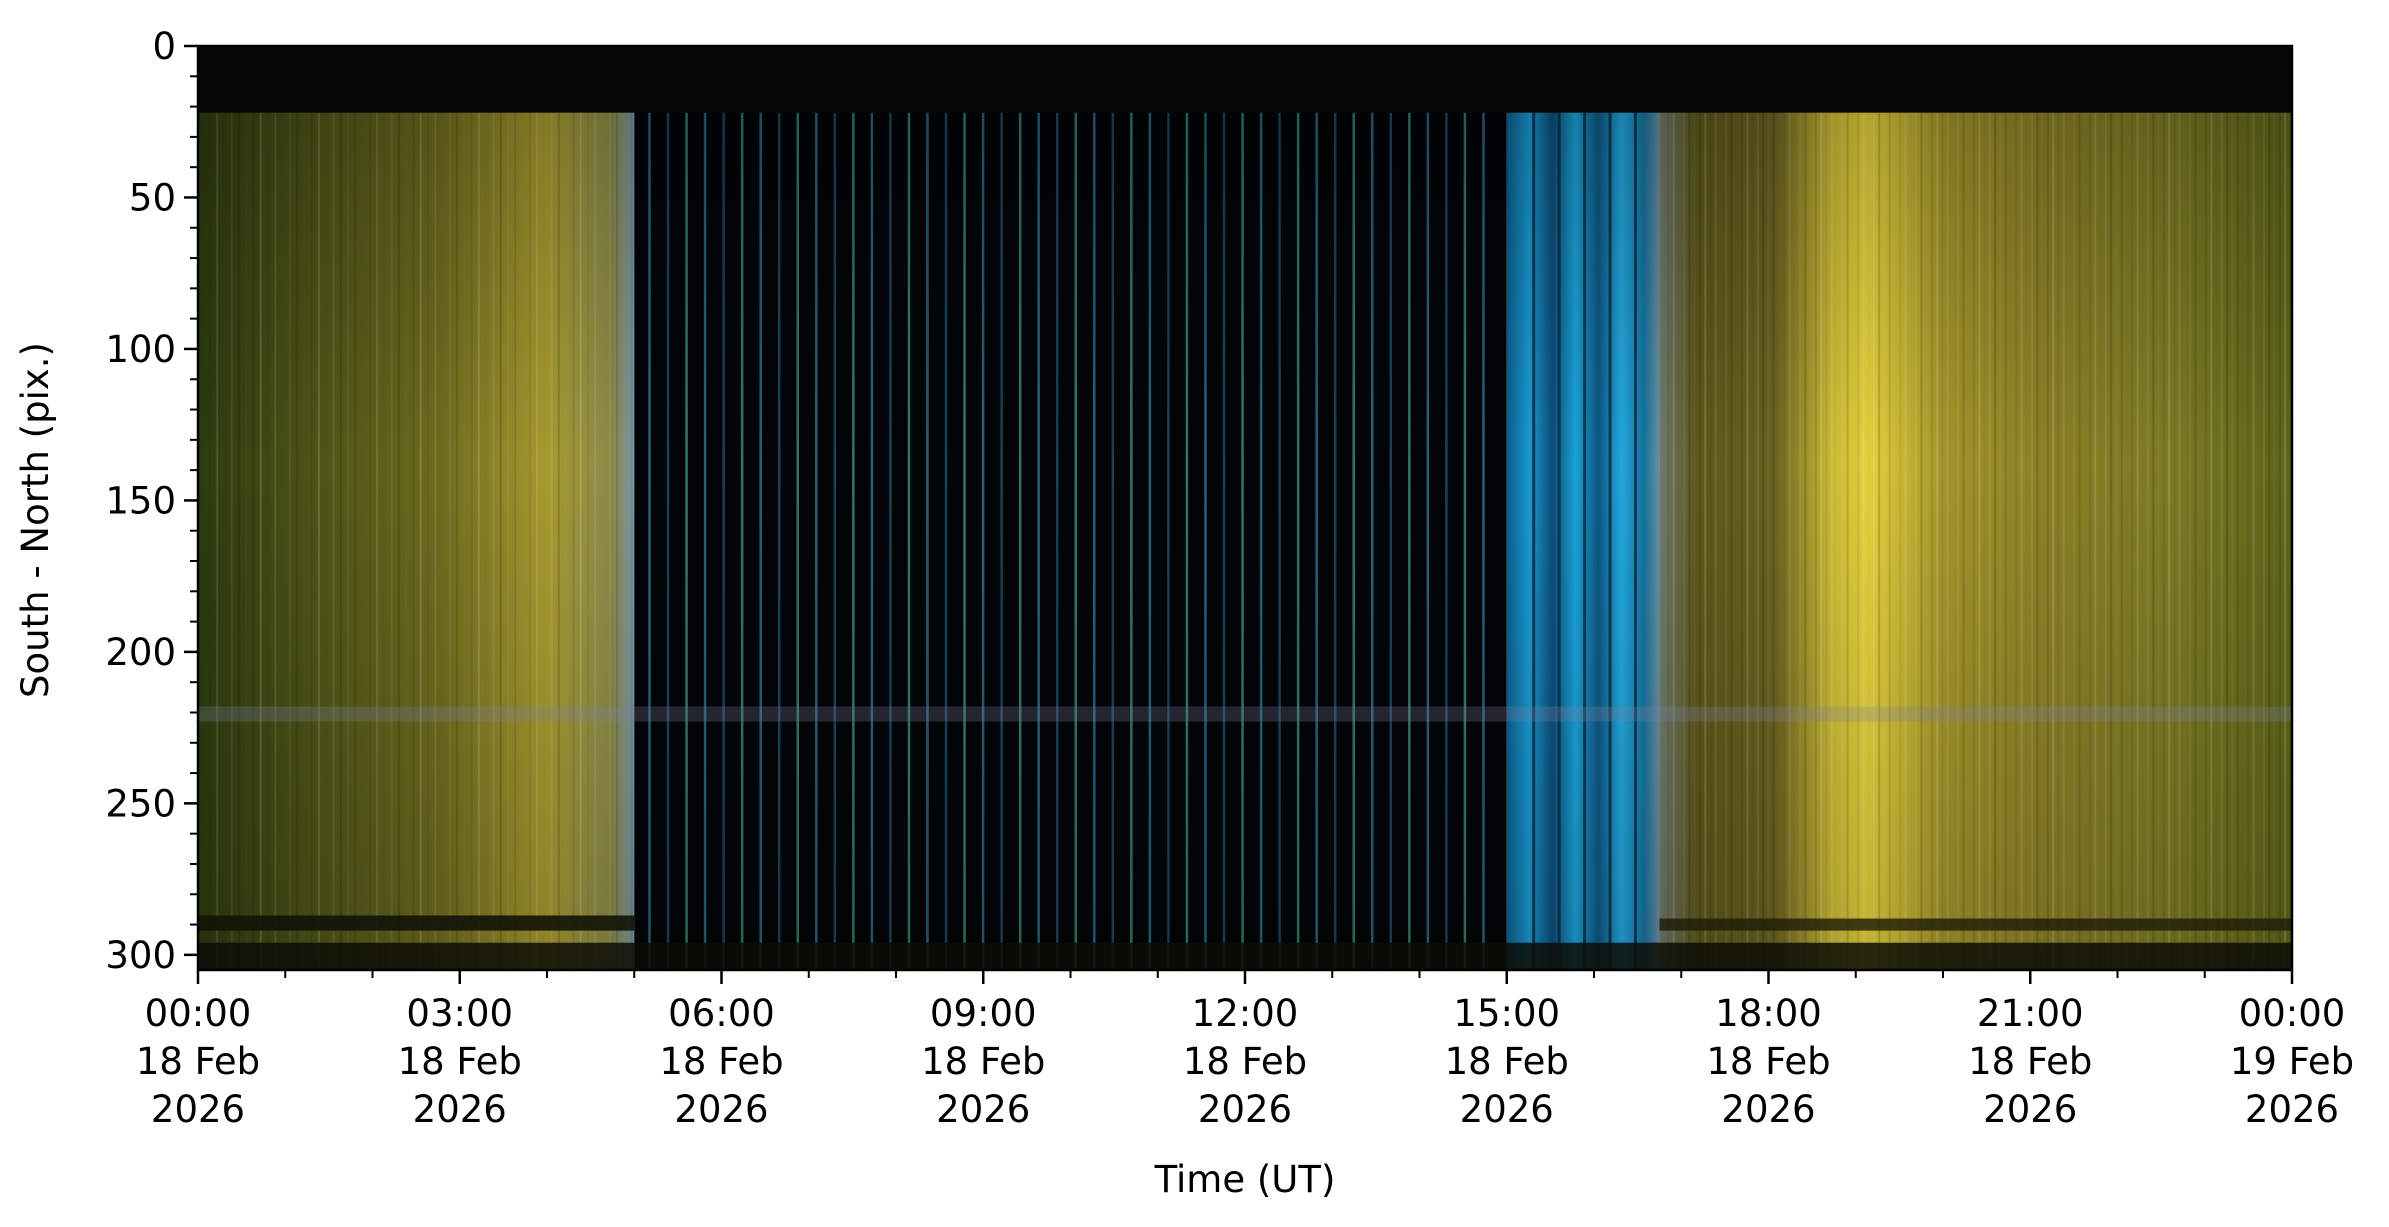 This screenshot has height=1227, width=2389. Describe the element at coordinates (140, 349) in the screenshot. I see `y-tick-label: 100` at that location.